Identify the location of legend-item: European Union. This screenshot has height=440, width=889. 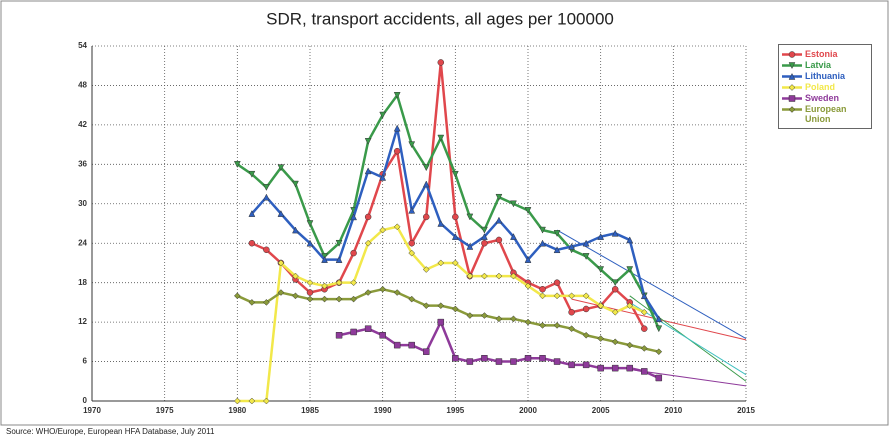
(825, 114).